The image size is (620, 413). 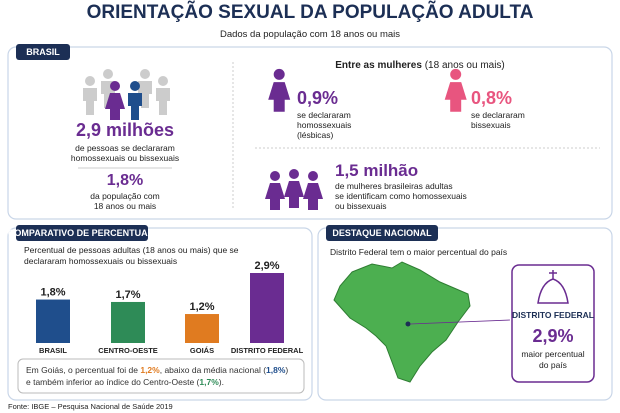 What do you see at coordinates (201, 307) in the screenshot?
I see `value-label: 1,2%` at bounding box center [201, 307].